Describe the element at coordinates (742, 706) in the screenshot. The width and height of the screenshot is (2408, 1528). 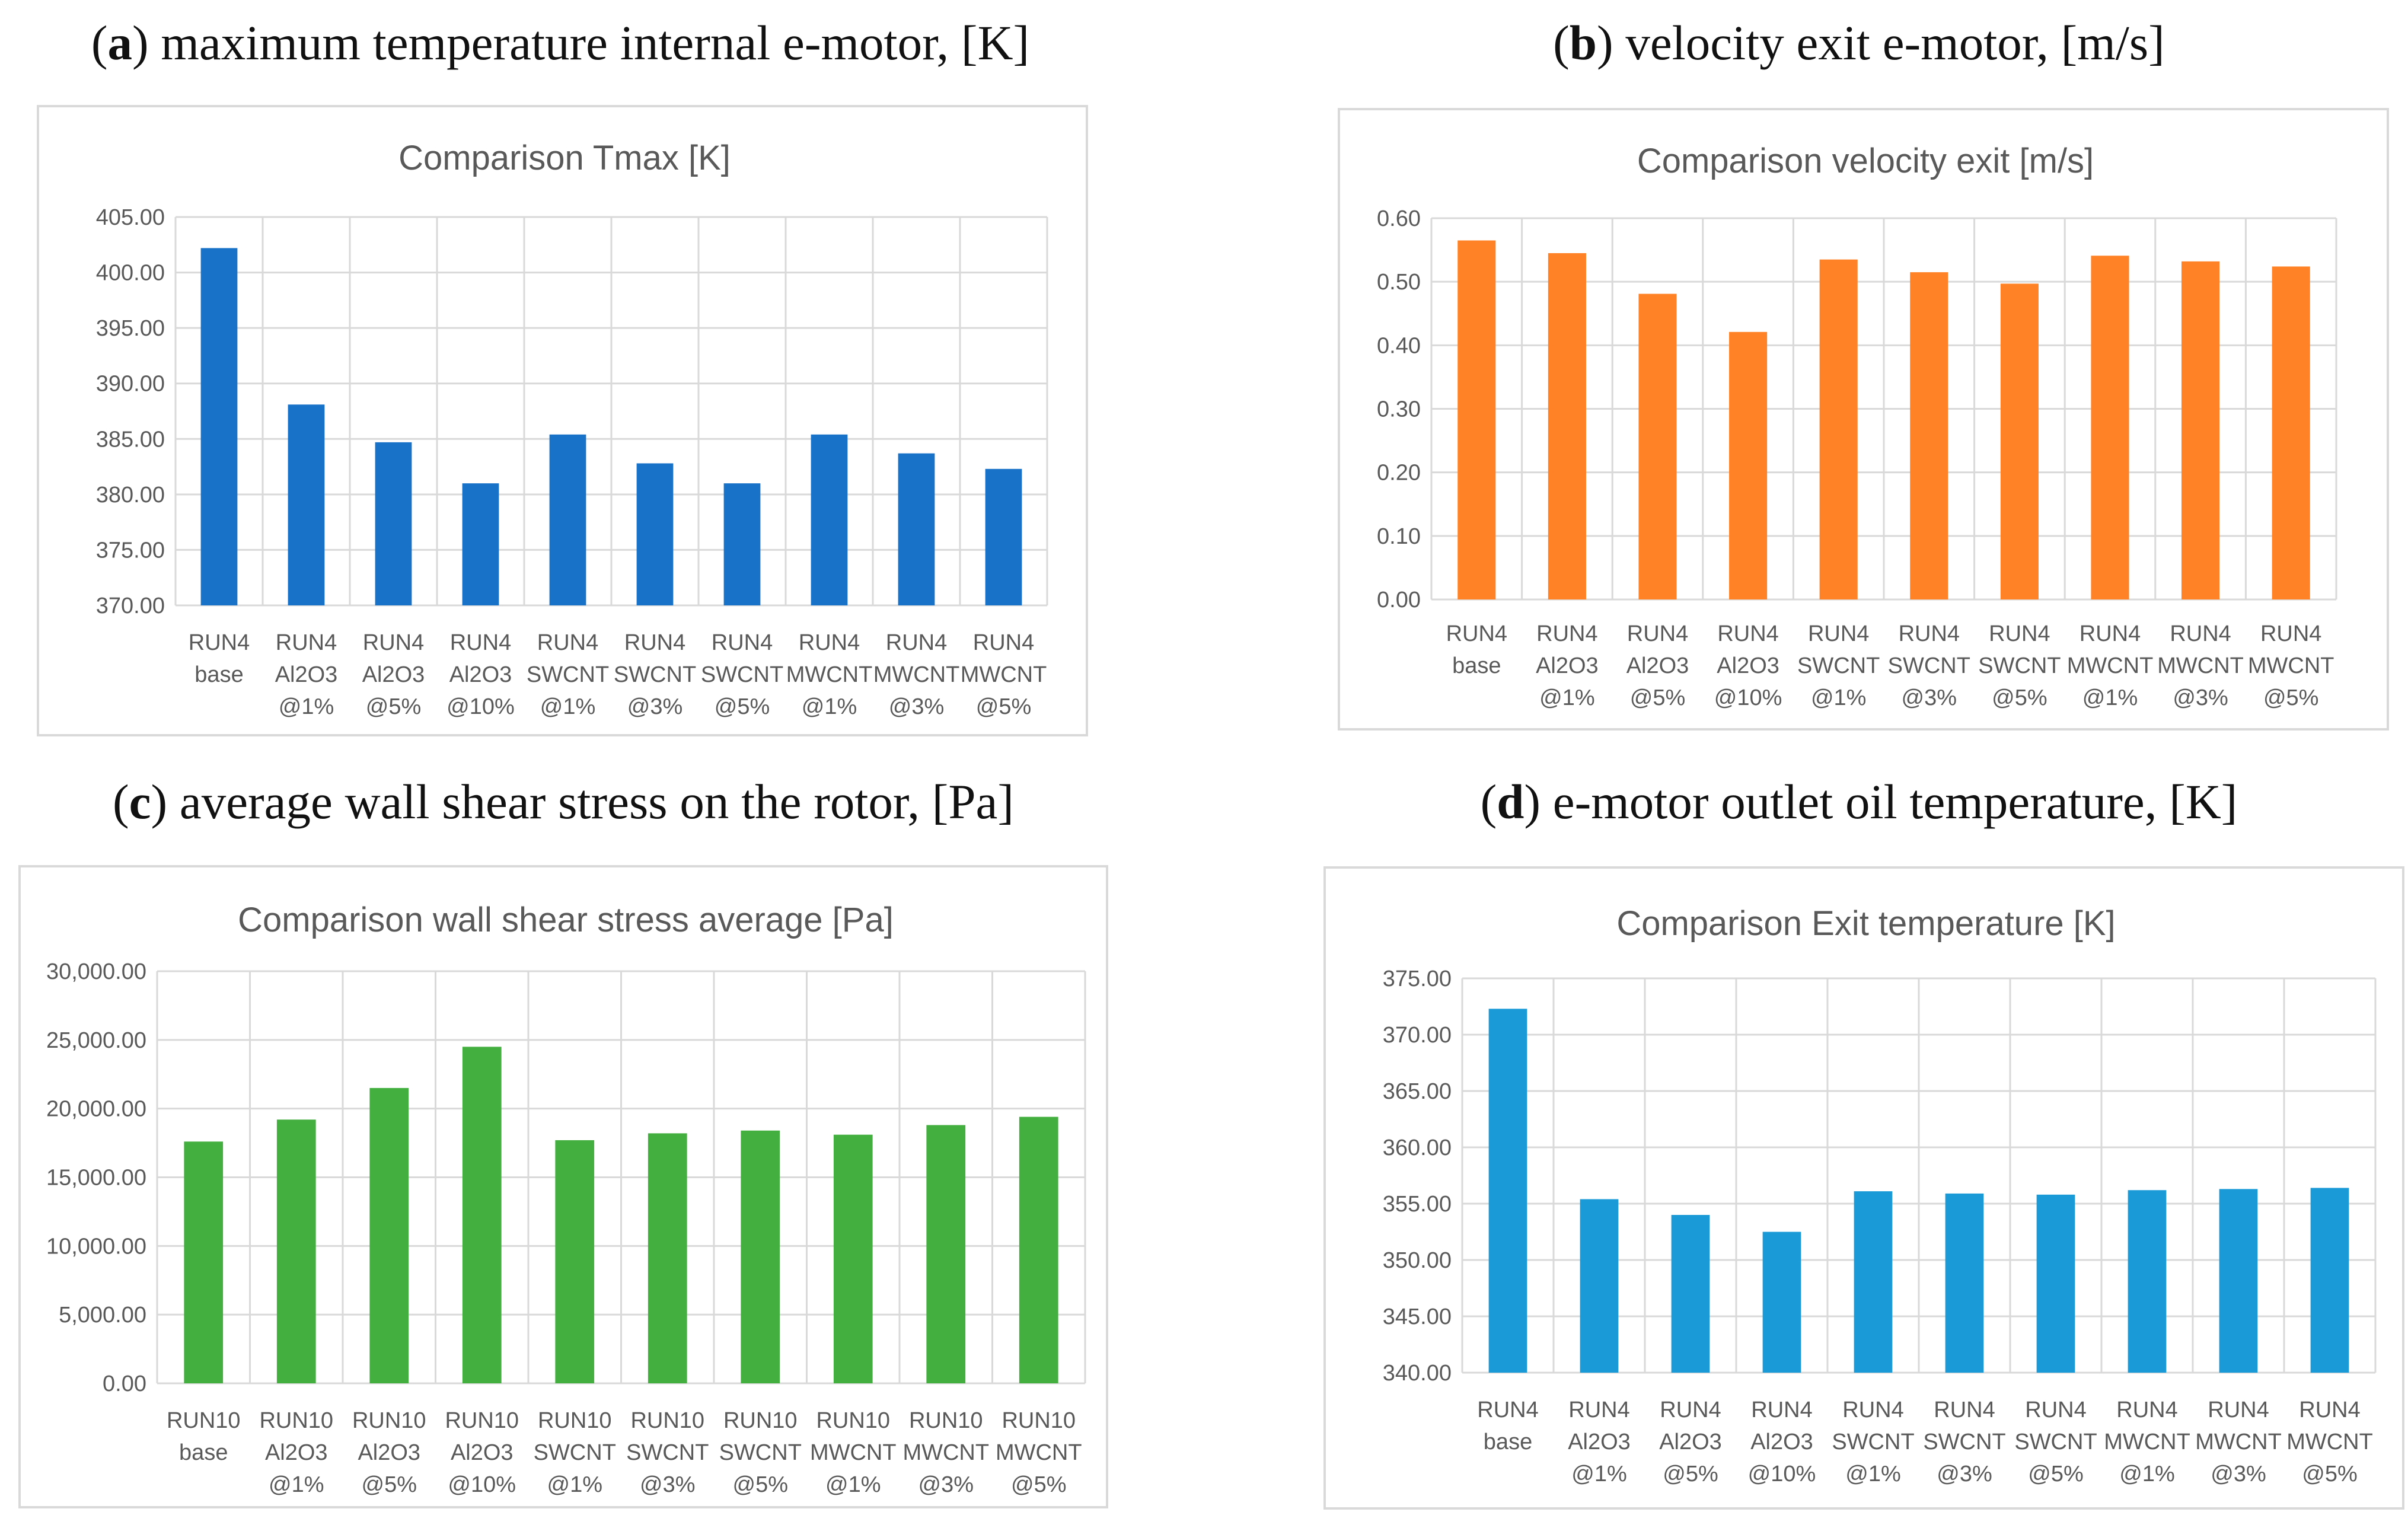
I see `x-tick-label-a-6-2: @5%` at that location.